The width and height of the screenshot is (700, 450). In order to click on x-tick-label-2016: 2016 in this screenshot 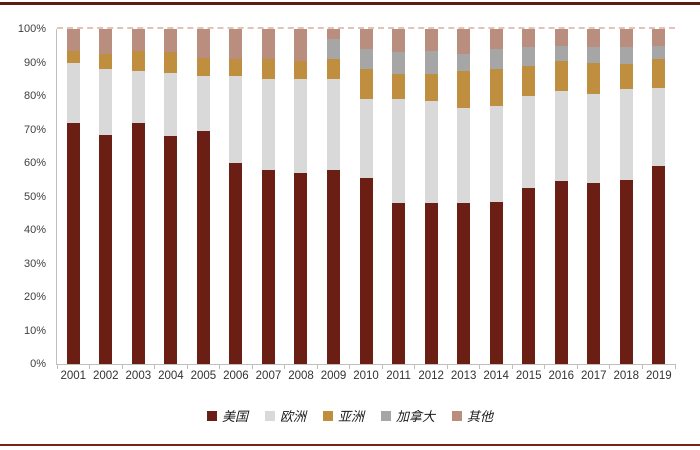, I will do `click(561, 376)`.